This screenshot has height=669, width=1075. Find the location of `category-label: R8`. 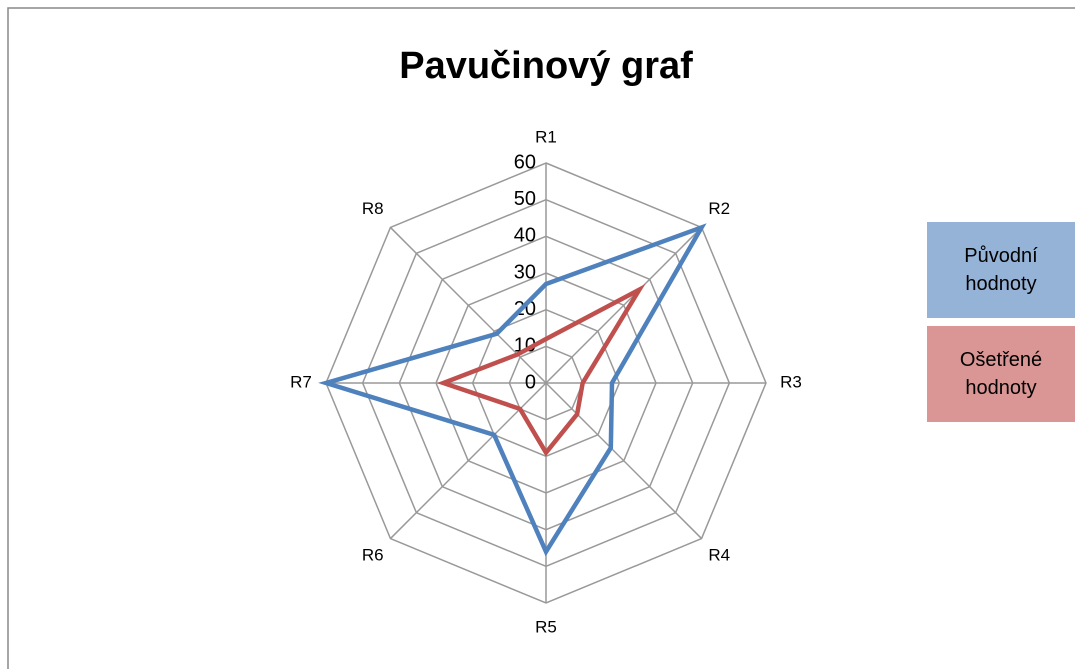

category-label: R8 is located at coordinates (373, 208).